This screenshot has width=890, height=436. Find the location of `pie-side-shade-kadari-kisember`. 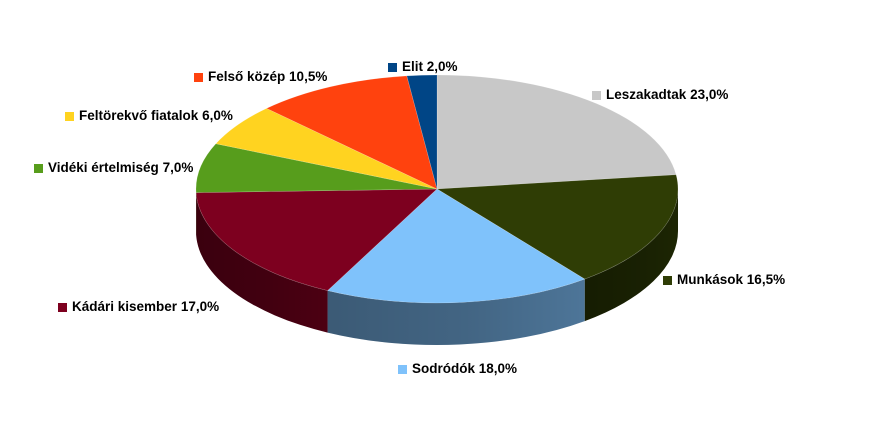

pie-side-shade-kadari-kisember is located at coordinates (262, 262).